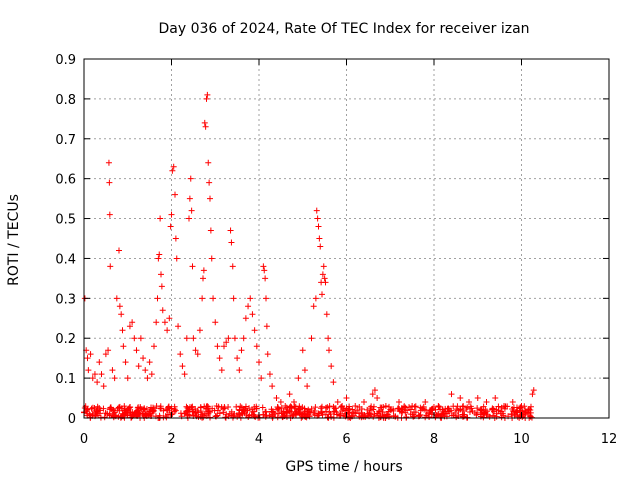 Image resolution: width=640 pixels, height=480 pixels. Describe the element at coordinates (343, 467) in the screenshot. I see `x-axis-label: GPS time / hours` at that location.